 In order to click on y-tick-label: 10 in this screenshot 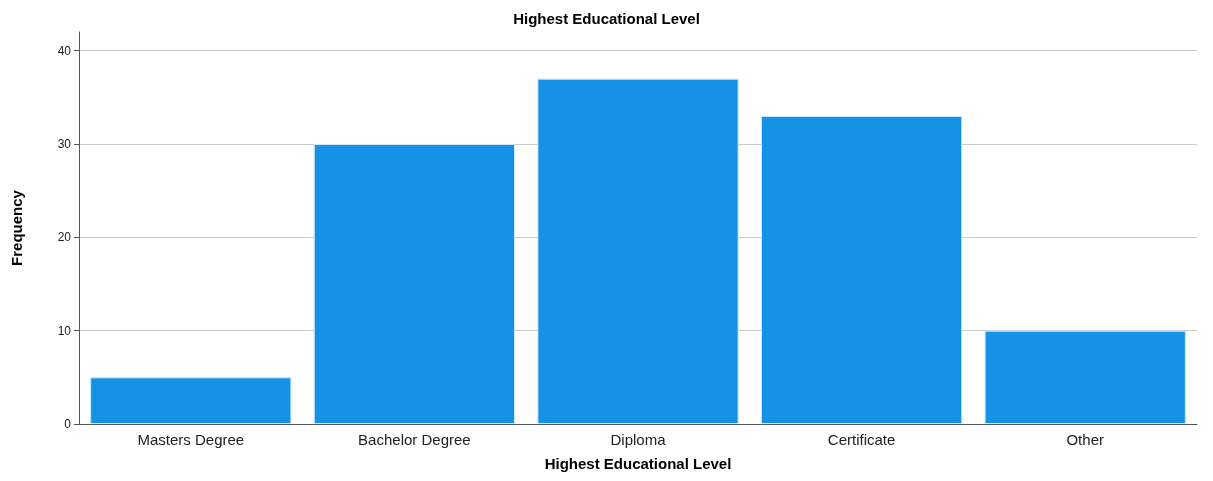, I will do `click(64, 330)`.